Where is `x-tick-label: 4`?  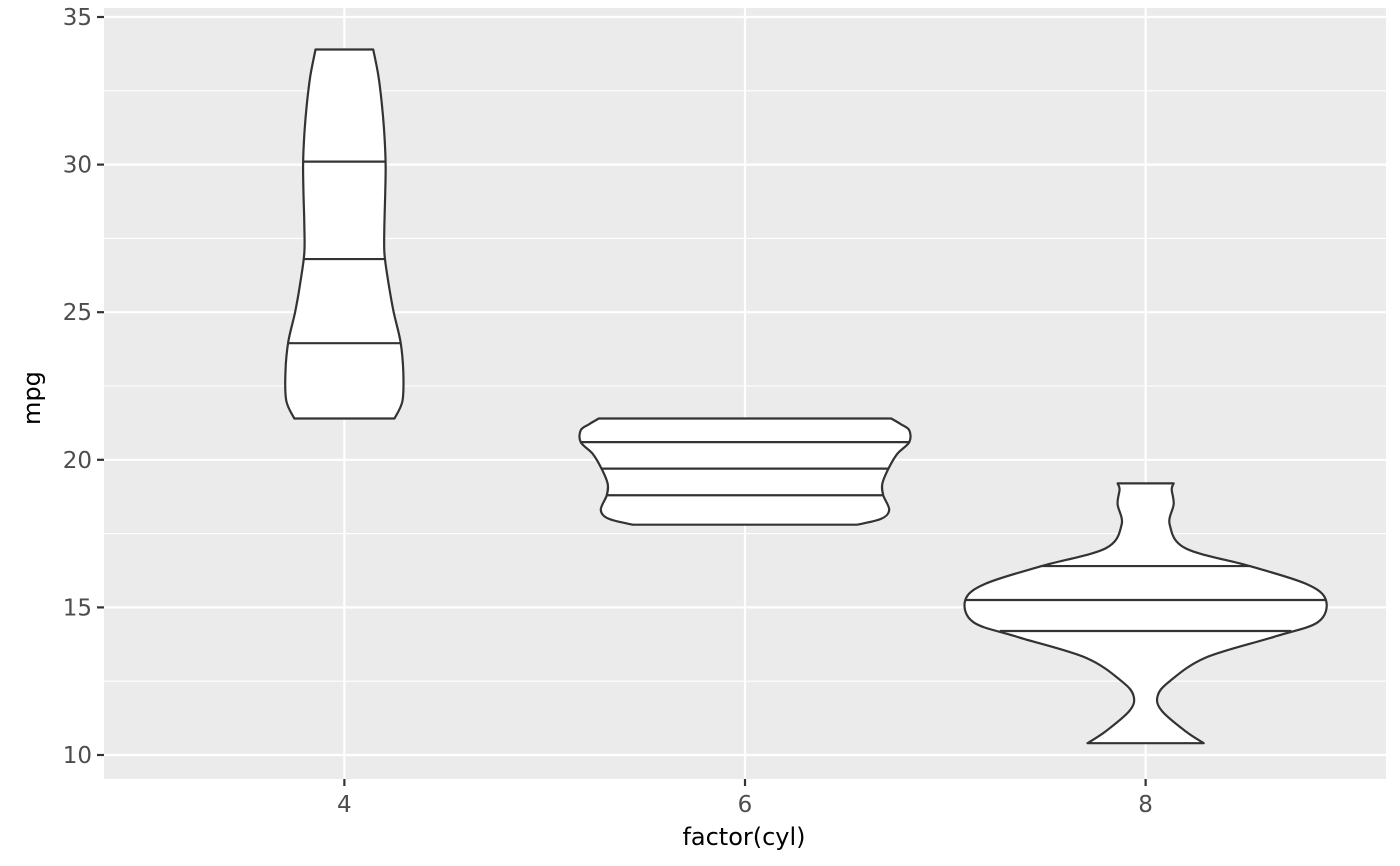 x-tick-label: 4 is located at coordinates (344, 805).